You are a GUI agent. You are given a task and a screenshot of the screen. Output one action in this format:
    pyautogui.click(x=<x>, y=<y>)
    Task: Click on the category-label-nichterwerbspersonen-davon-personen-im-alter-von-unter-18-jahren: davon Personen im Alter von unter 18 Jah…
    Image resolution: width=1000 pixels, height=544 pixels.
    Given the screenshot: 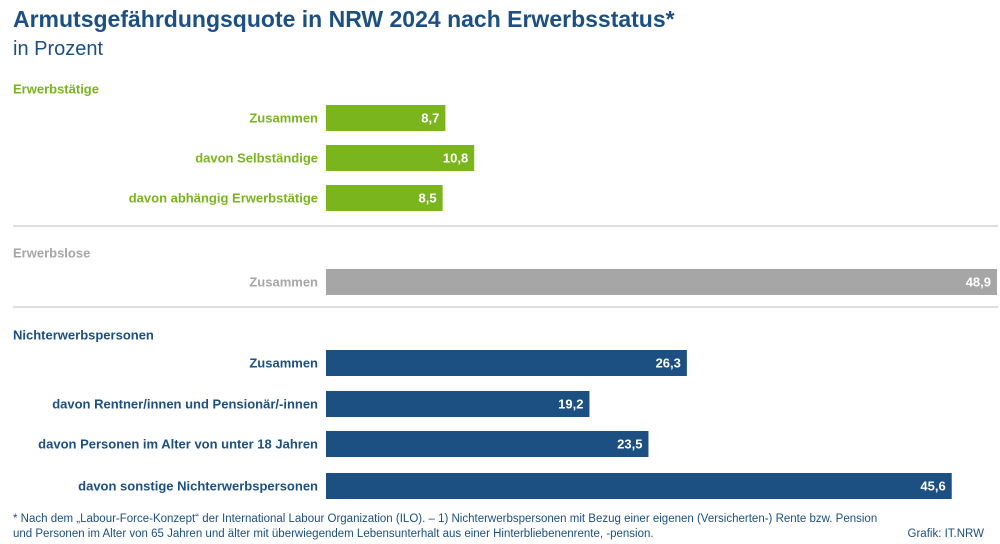 What is the action you would take?
    pyautogui.click(x=178, y=444)
    